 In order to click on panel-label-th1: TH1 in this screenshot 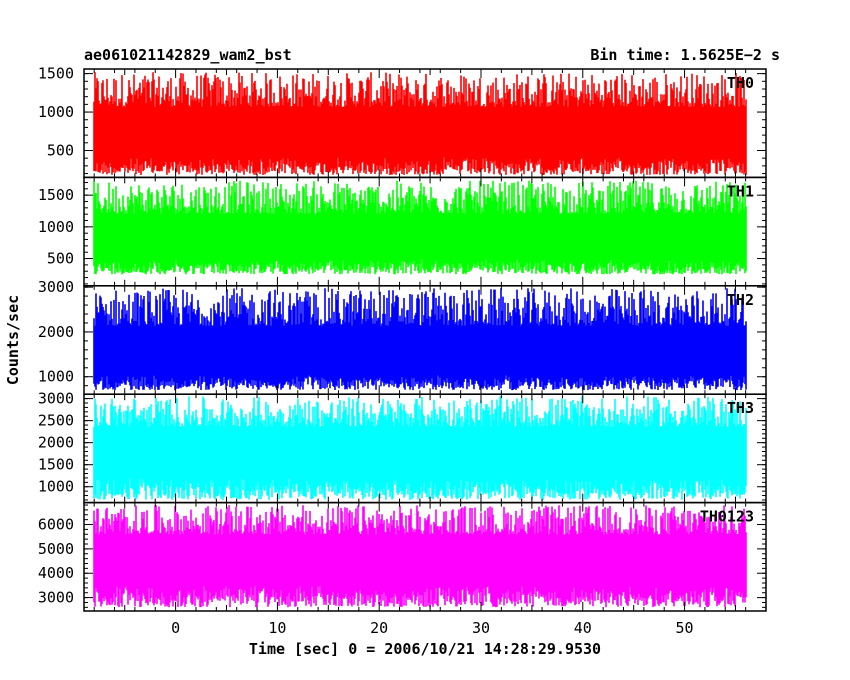, I will do `click(740, 191)`.